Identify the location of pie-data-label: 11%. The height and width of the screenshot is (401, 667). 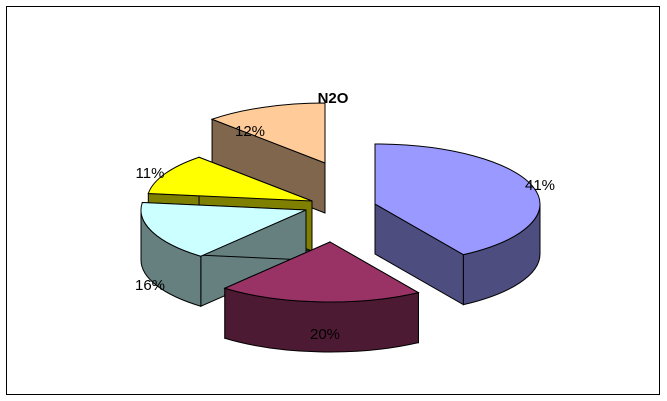
(150, 173).